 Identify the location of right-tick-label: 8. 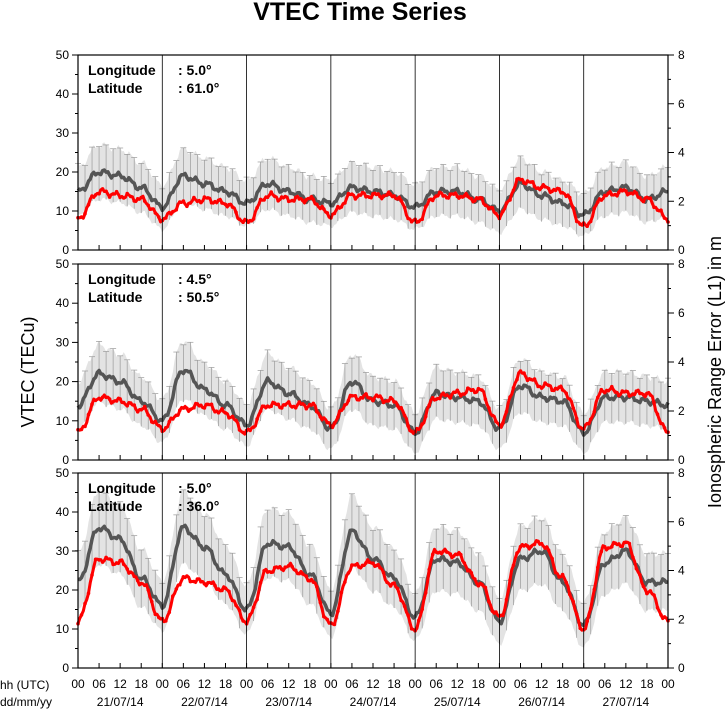
(681, 264).